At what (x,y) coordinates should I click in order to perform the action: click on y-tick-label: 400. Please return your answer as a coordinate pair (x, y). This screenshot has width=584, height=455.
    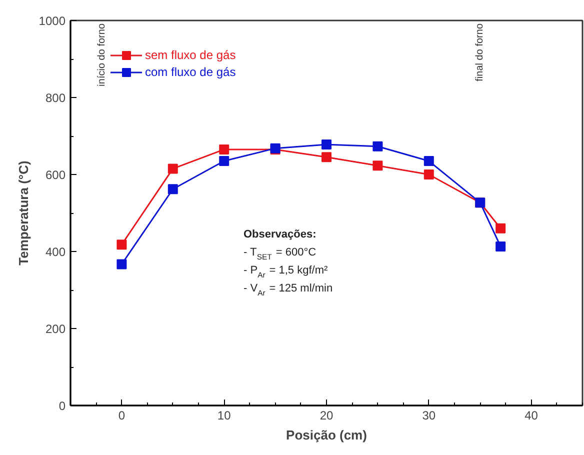
    Looking at the image, I should click on (55, 252).